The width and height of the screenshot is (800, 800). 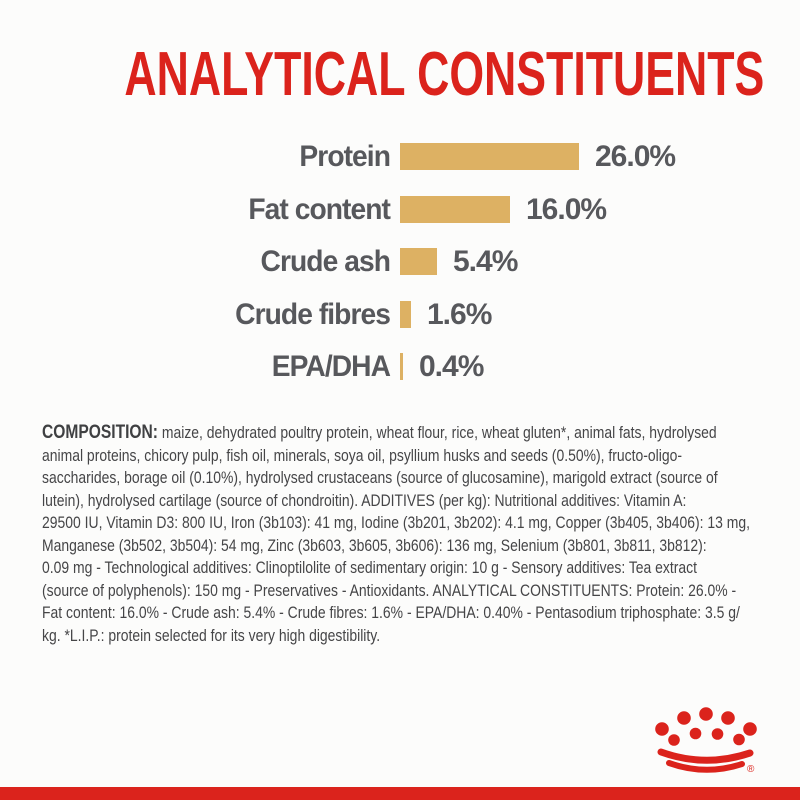 I want to click on page-title: ANALYTICAL CONSTITUENTS, so click(x=444, y=74).